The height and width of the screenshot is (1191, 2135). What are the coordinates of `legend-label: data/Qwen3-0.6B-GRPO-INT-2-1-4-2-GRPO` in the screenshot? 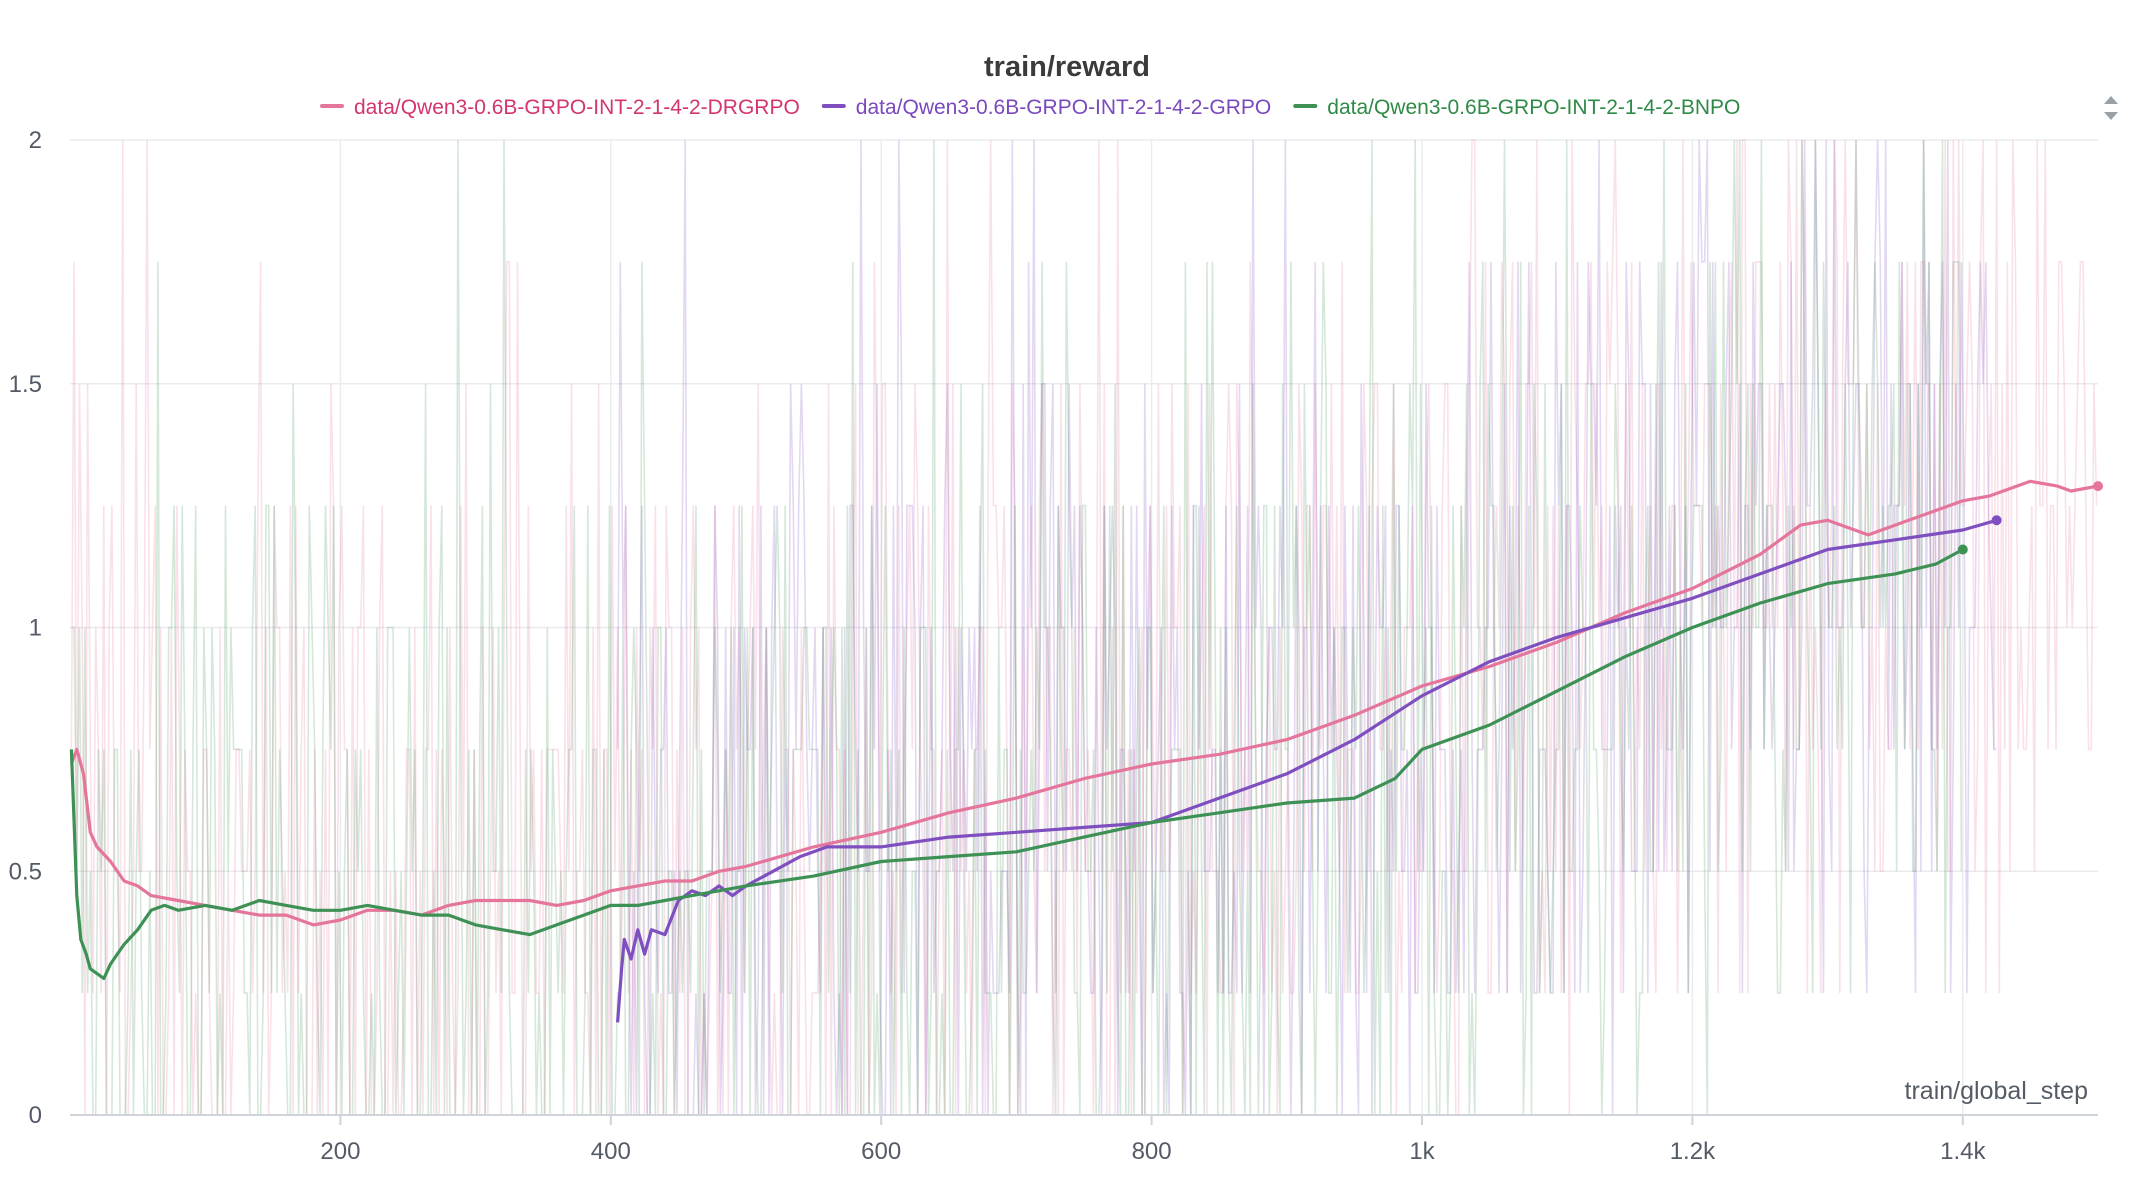 It's located at (1063, 107).